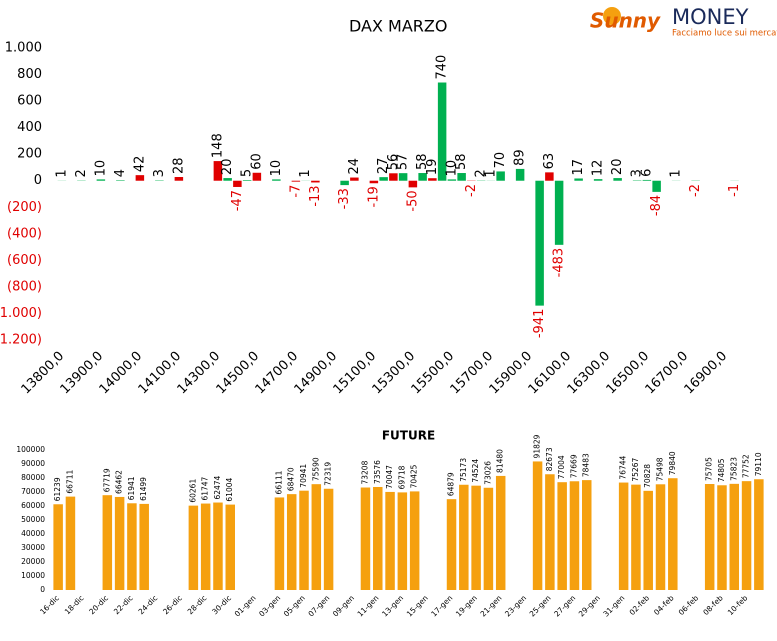 The image size is (777, 641). I want to click on data-label: 24, so click(354, 166).